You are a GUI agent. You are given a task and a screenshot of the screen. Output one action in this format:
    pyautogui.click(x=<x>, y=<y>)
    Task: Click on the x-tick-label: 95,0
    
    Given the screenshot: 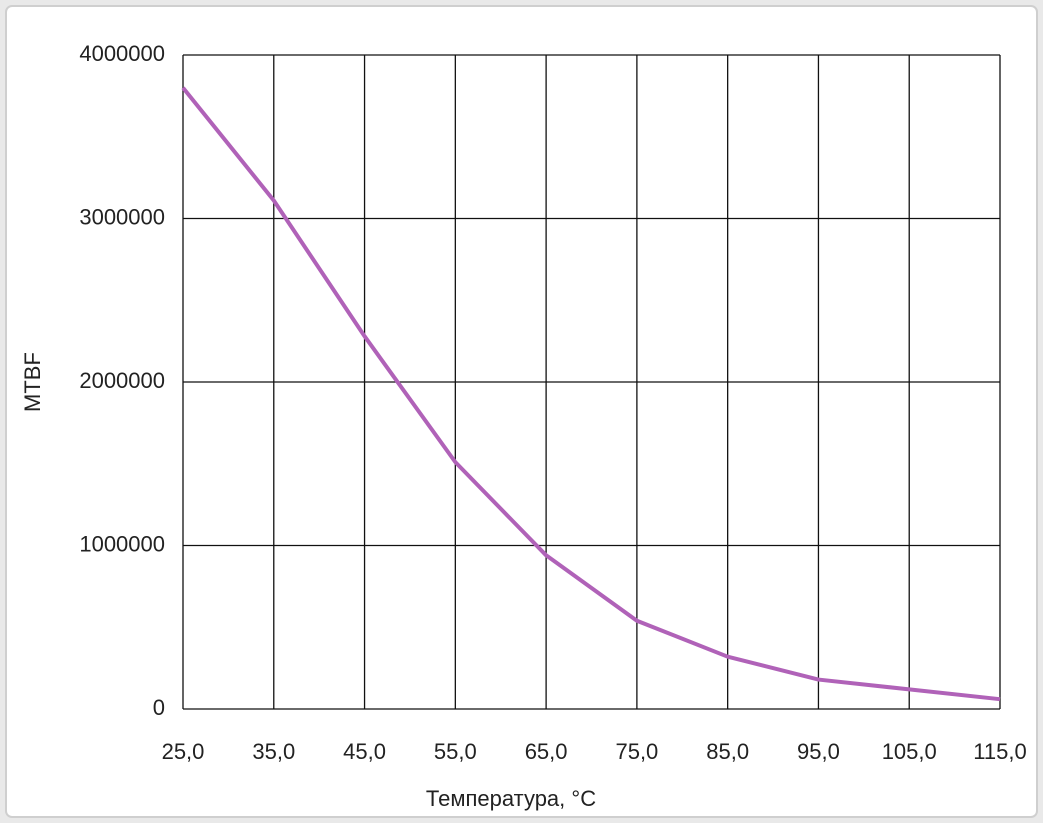 What is the action you would take?
    pyautogui.click(x=818, y=751)
    